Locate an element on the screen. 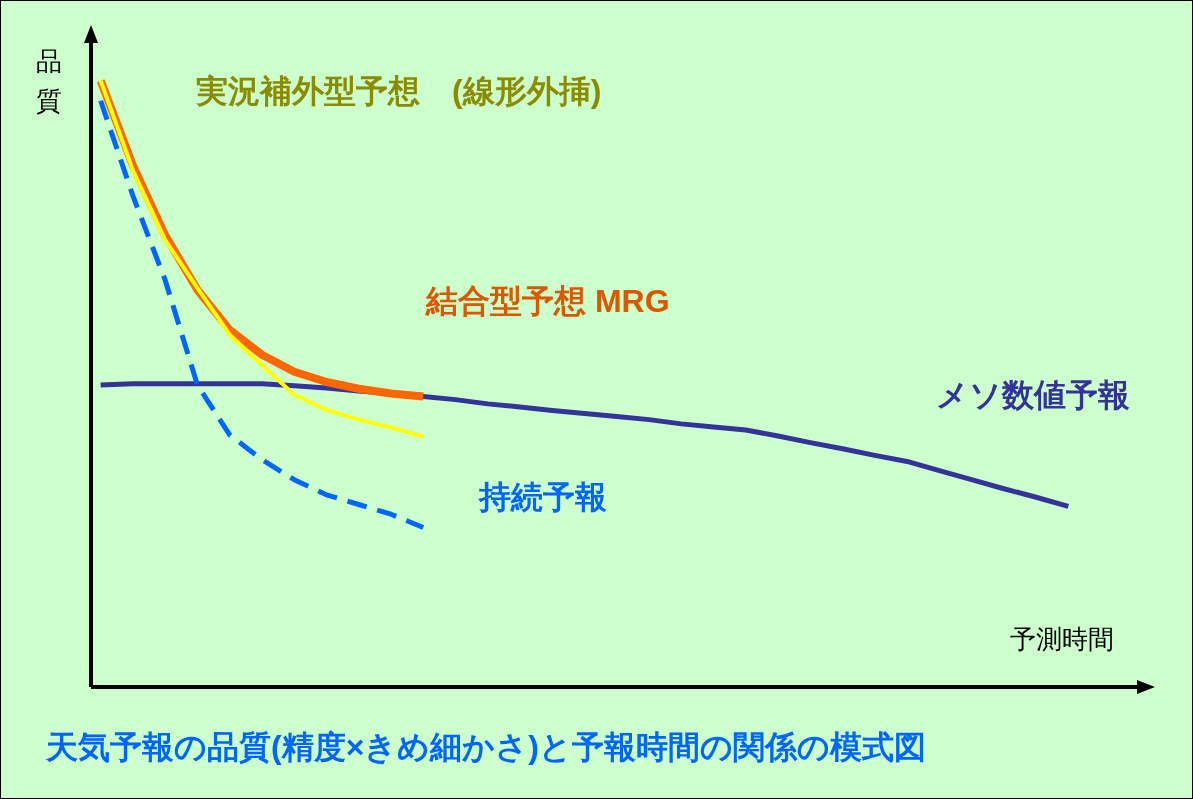 This screenshot has width=1193, height=799. text: 結合型予想 MRG is located at coordinates (547, 300).